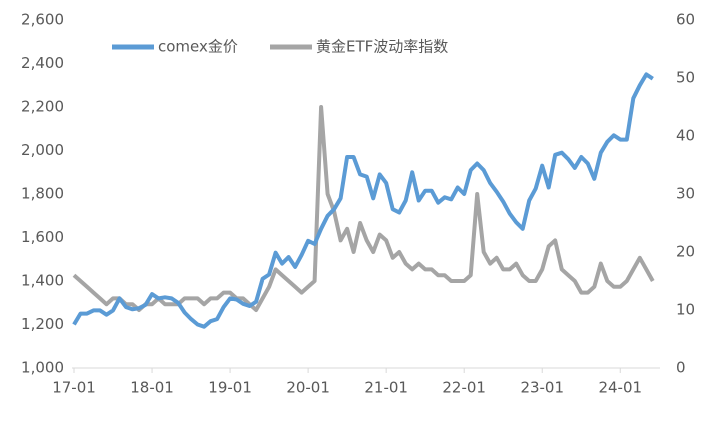 The image size is (716, 437). Describe the element at coordinates (198, 47) in the screenshot. I see `legend-label: comex金价` at that location.